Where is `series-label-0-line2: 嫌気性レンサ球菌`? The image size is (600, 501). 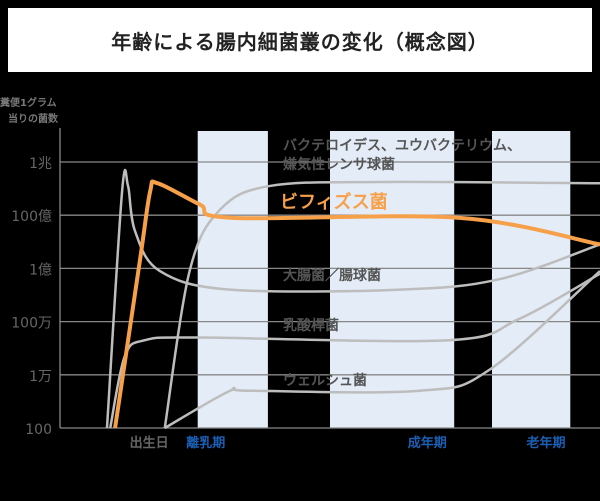
series-label-0-line2: 嫌気性レンサ球菌 is located at coordinates (339, 164).